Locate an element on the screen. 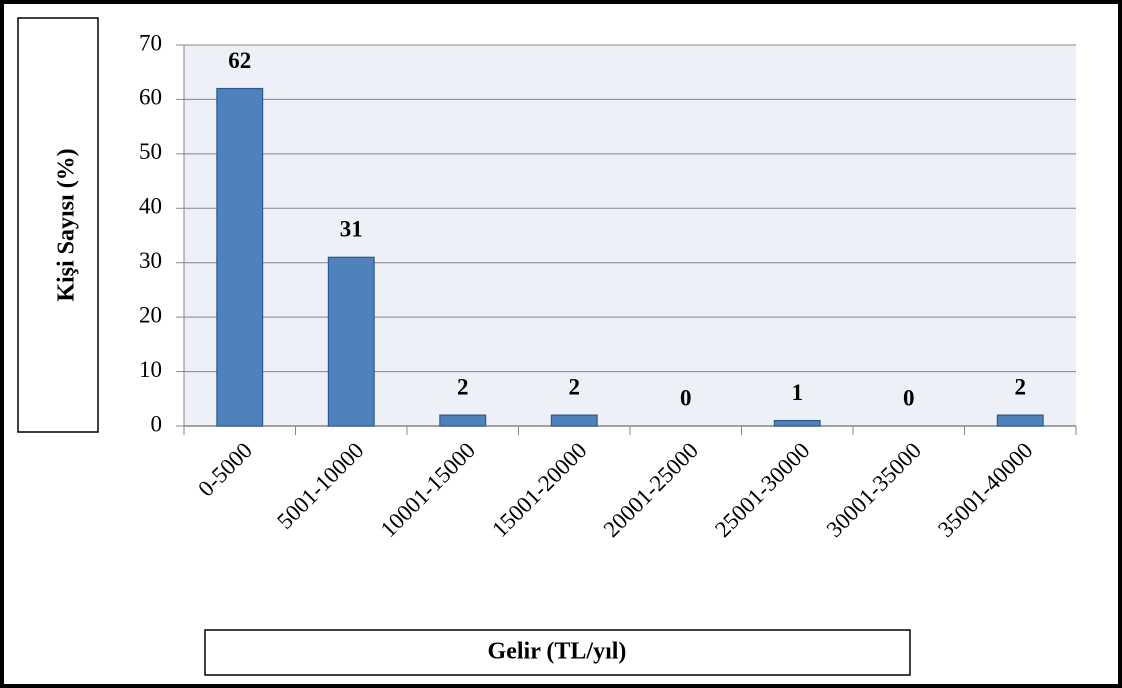  y-axis-title: Kişi Sayısı (%) is located at coordinates (67, 224).